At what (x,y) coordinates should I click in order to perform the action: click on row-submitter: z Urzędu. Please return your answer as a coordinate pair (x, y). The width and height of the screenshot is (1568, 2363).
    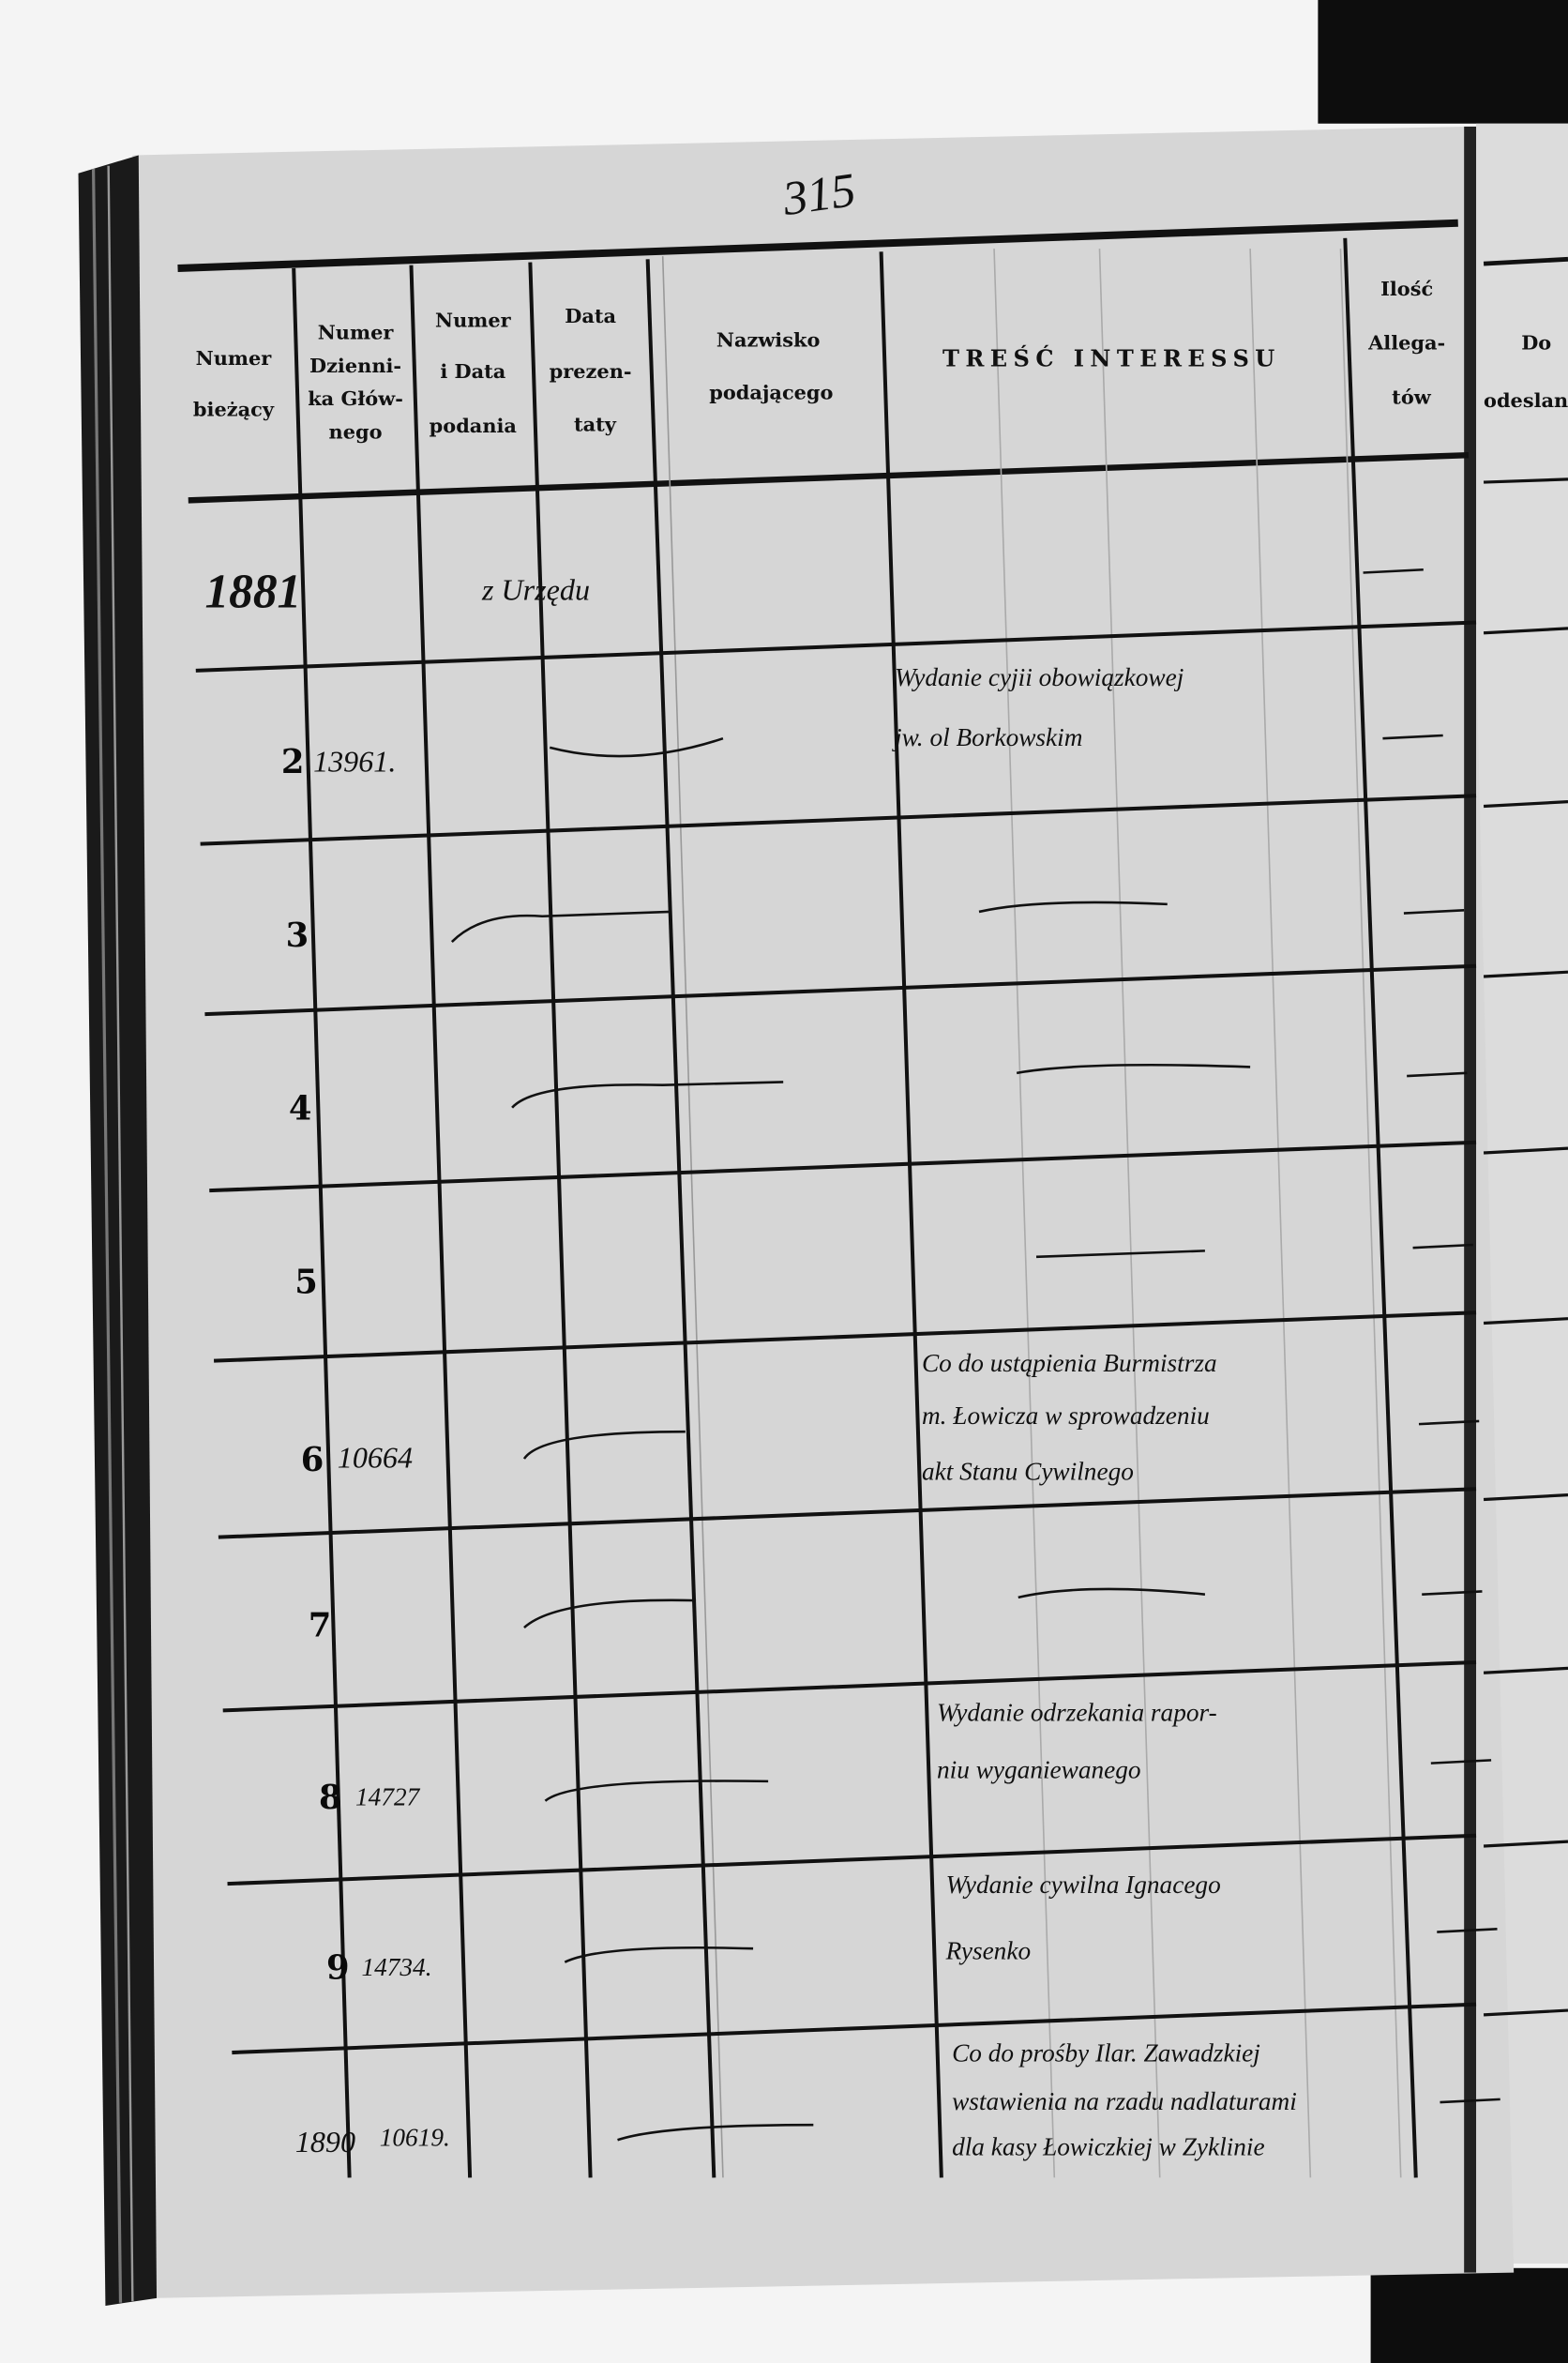
    Looking at the image, I should click on (535, 589).